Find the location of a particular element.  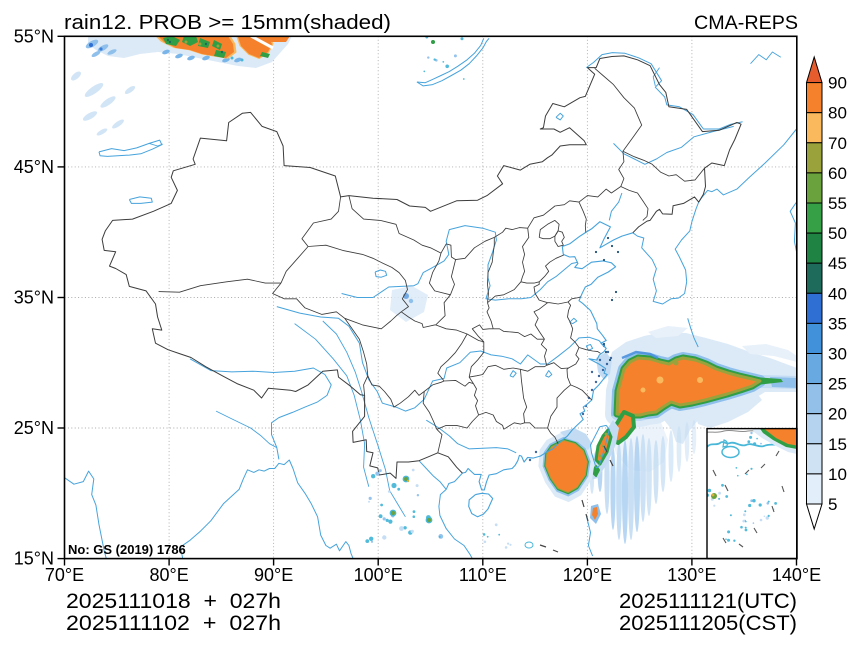

svg-text: 35 is located at coordinates (837, 323).